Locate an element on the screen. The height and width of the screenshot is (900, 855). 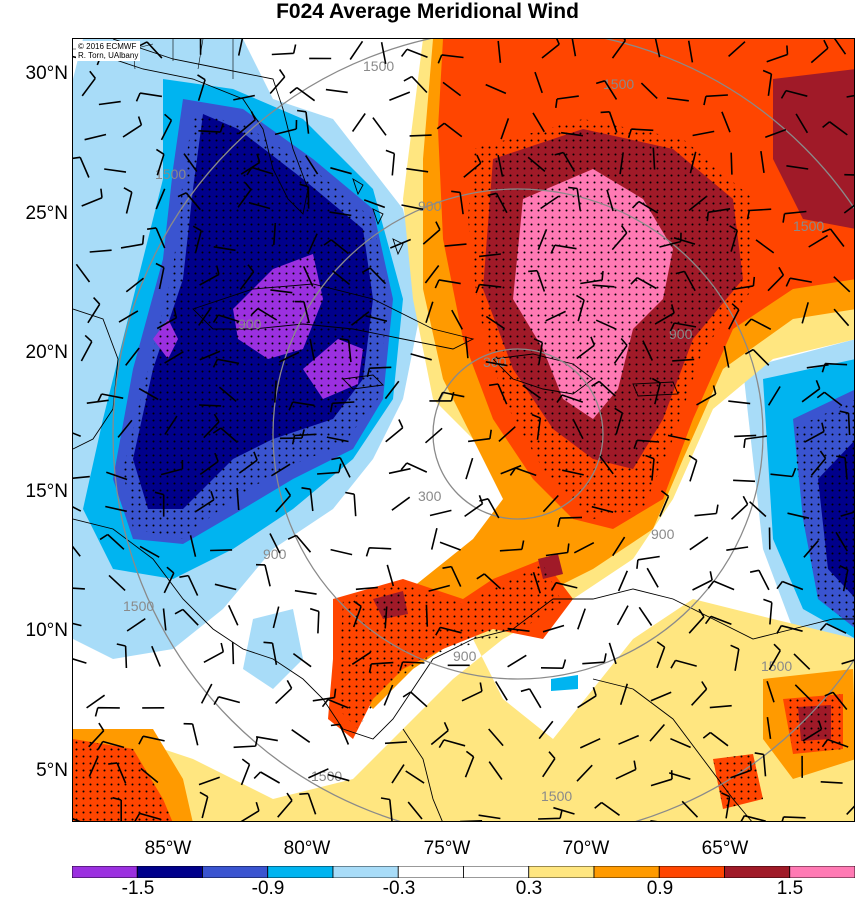
coastline-jamaica is located at coordinates (363, 382).